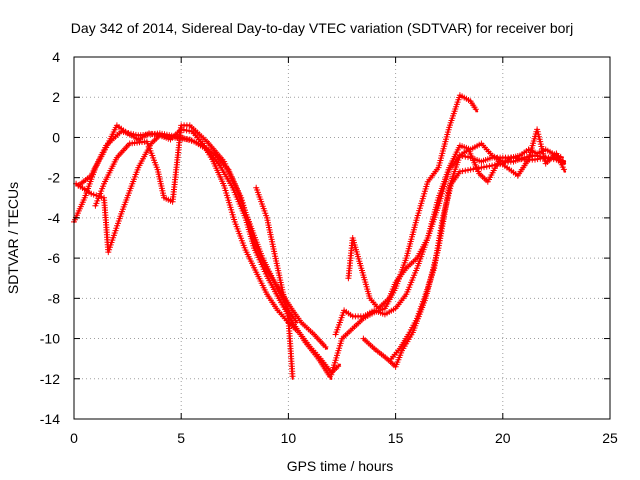 The width and height of the screenshot is (640, 480). What do you see at coordinates (13, 238) in the screenshot?
I see `y-axis-title: SDTVAR / TECUs` at bounding box center [13, 238].